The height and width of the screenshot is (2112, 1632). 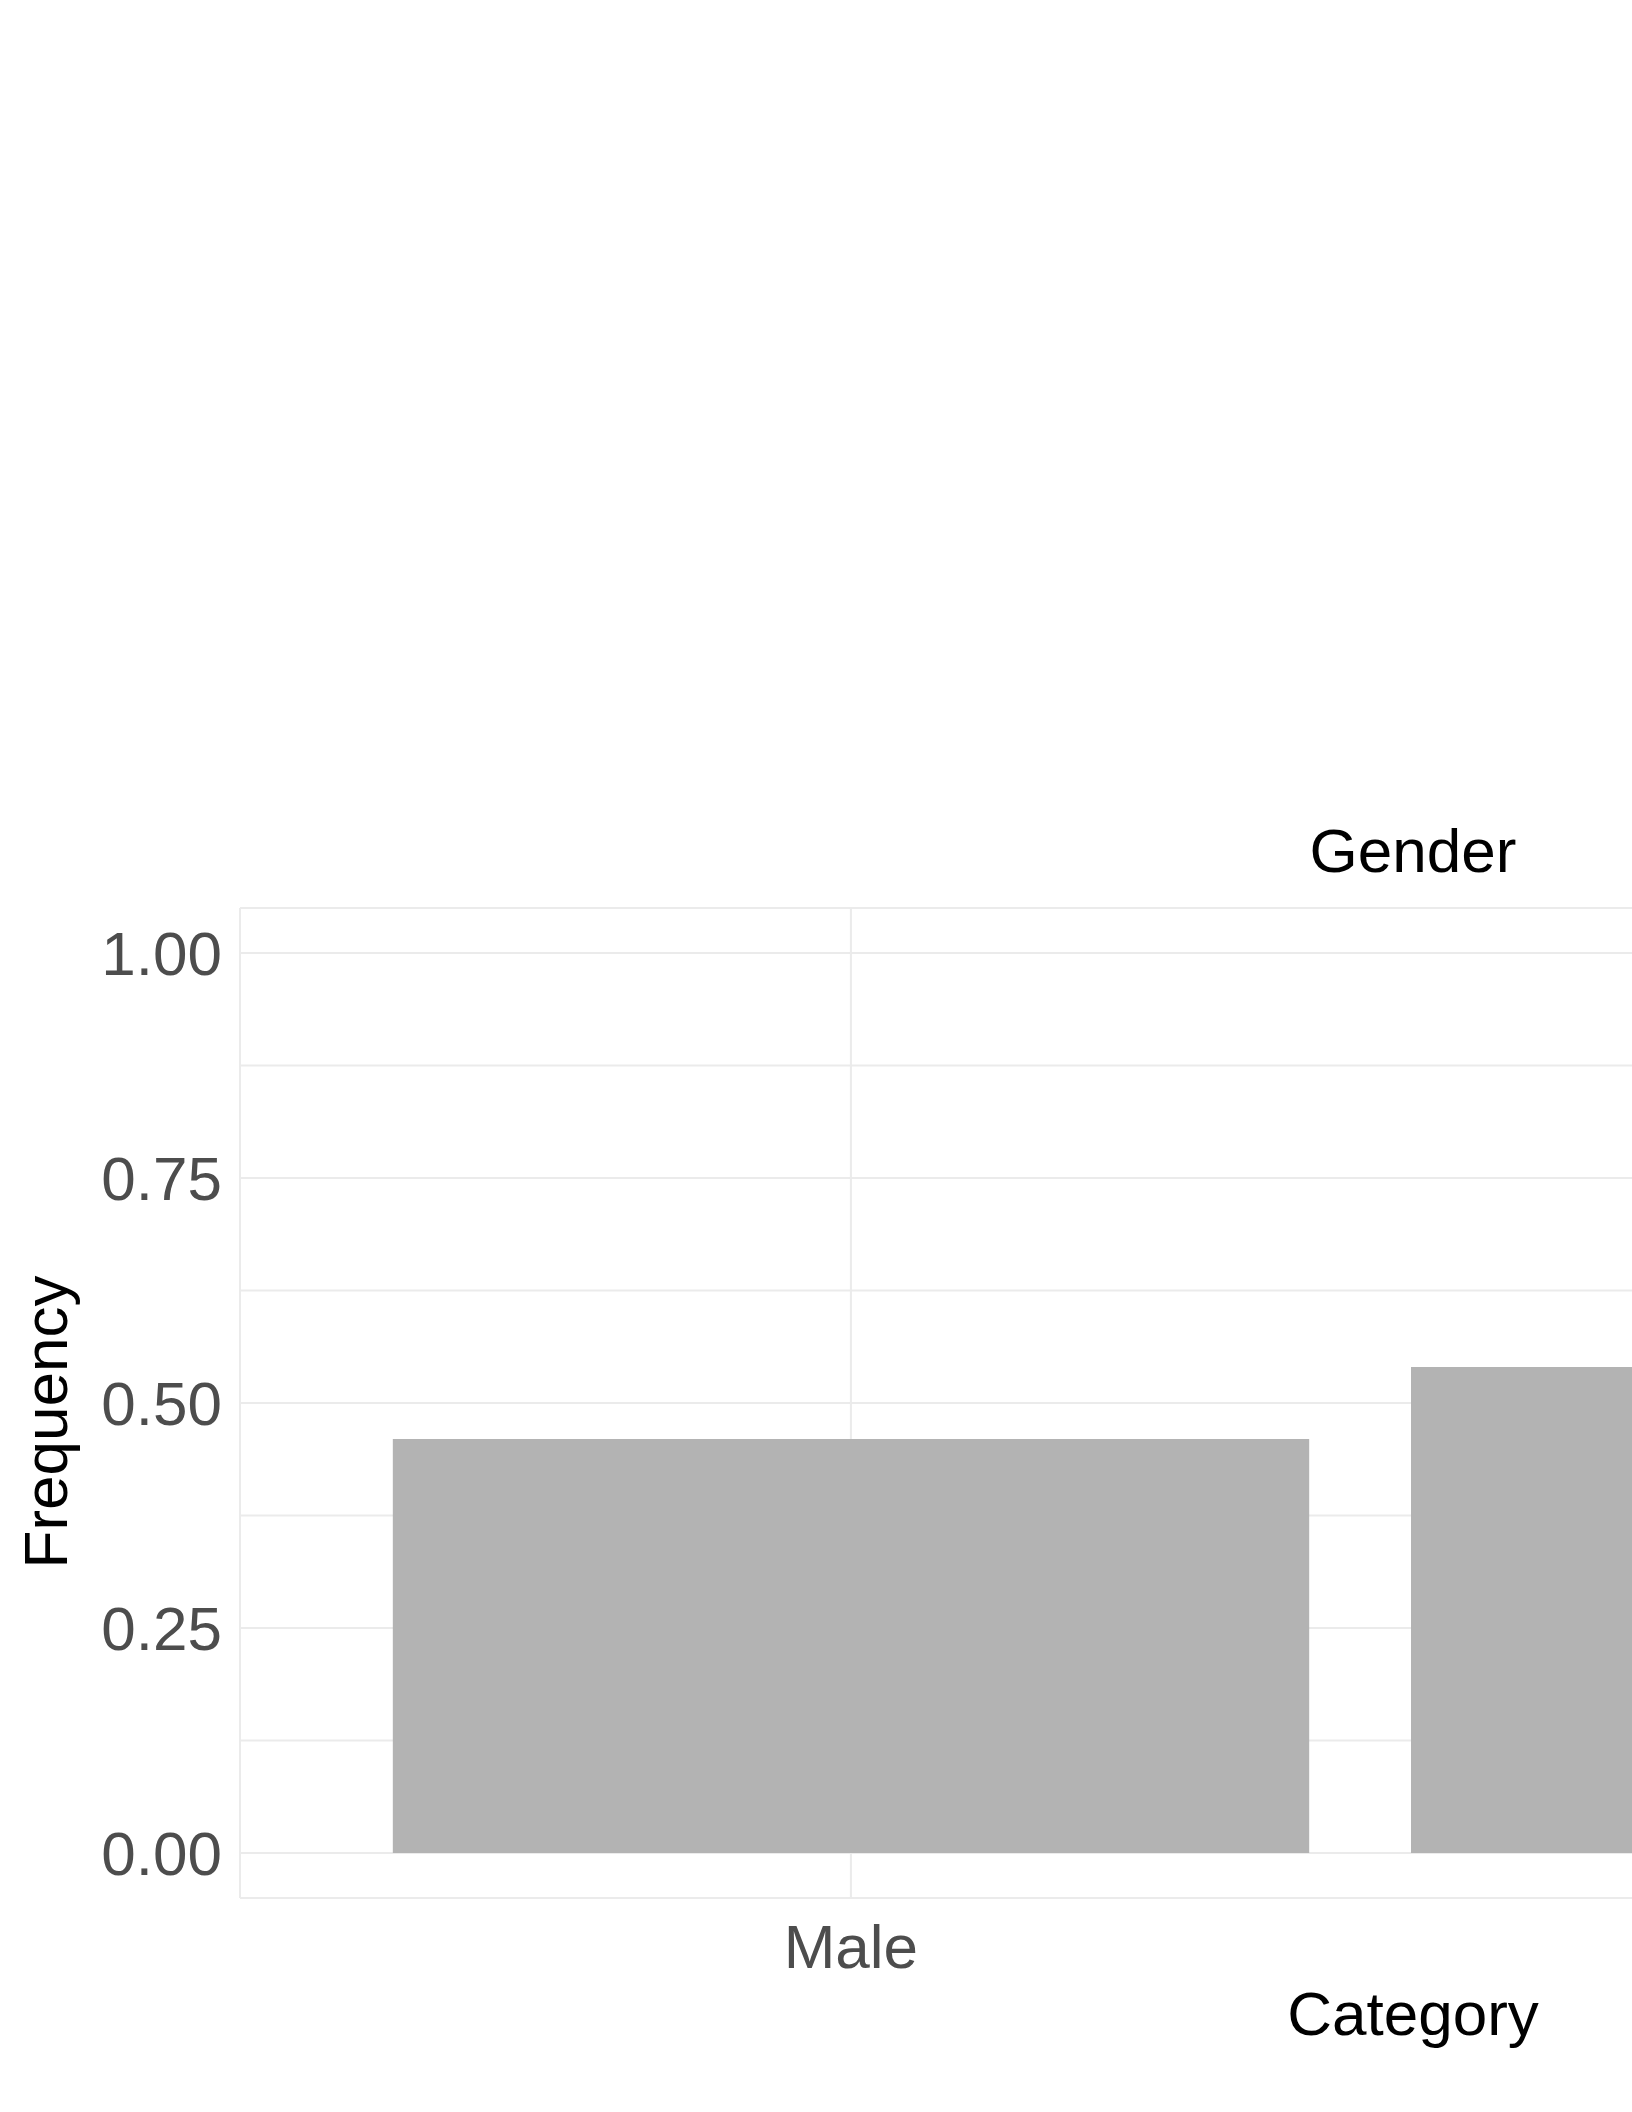 What do you see at coordinates (161, 1179) in the screenshot?
I see `y-tick-label: 0.75` at bounding box center [161, 1179].